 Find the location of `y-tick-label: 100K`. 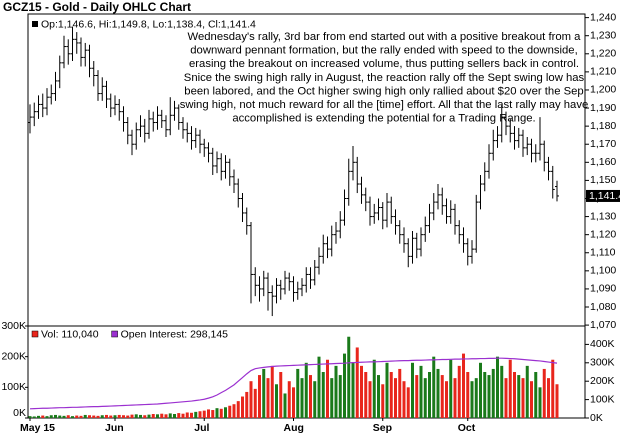

y-tick-label: 100K is located at coordinates (13, 387).